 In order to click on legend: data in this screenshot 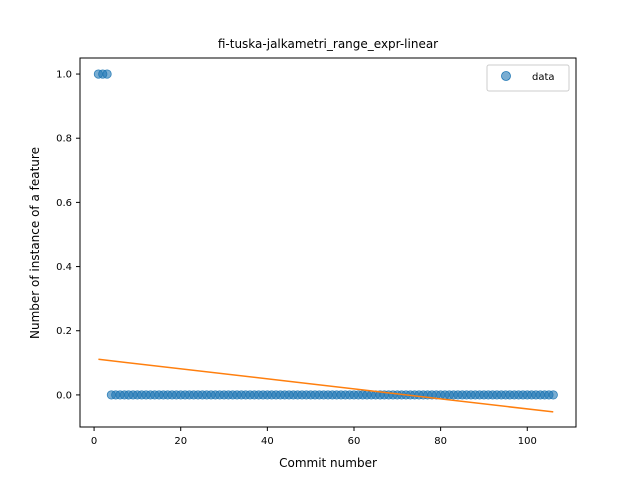, I will do `click(528, 78)`.